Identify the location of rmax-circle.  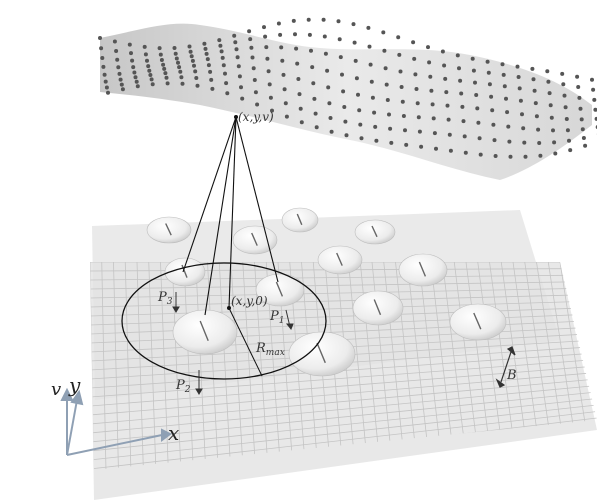
(224, 321).